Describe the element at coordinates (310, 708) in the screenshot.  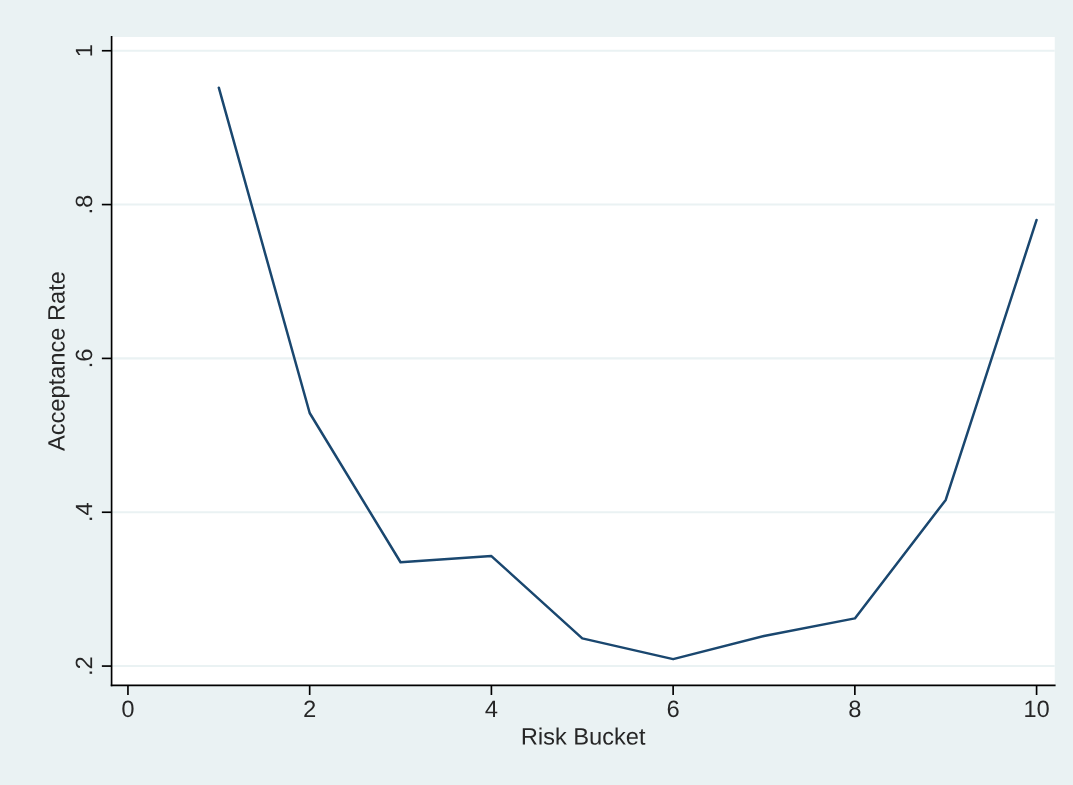
I see `x-tick-label: 2` at that location.